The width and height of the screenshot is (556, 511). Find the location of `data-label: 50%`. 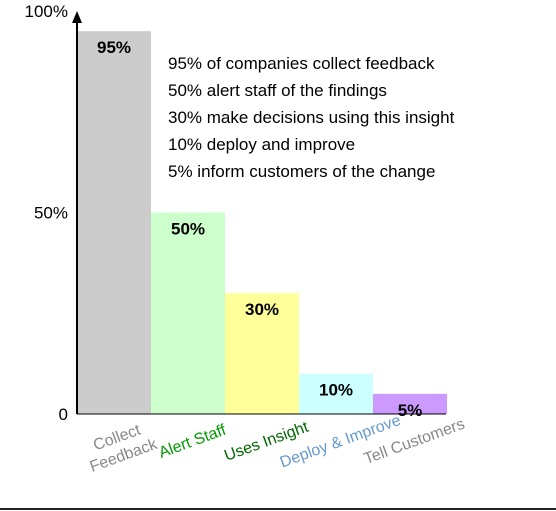

data-label: 50% is located at coordinates (188, 229).